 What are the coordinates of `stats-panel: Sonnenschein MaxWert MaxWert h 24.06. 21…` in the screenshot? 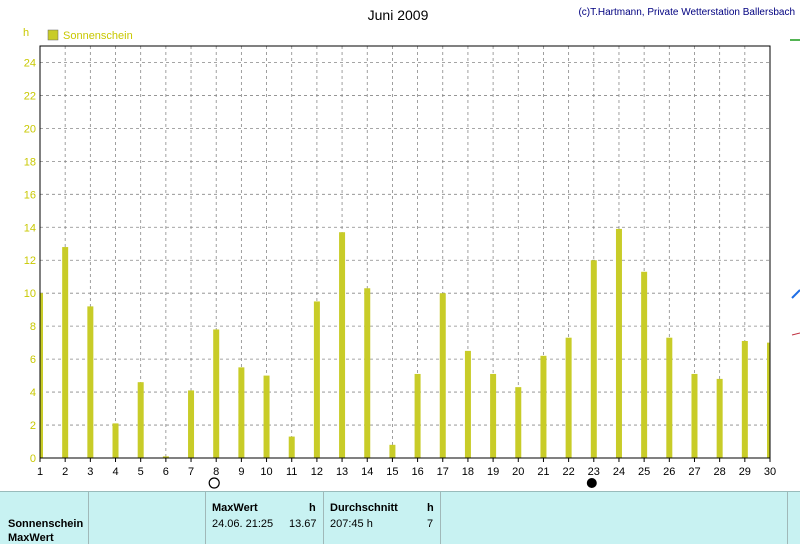 It's located at (400, 517).